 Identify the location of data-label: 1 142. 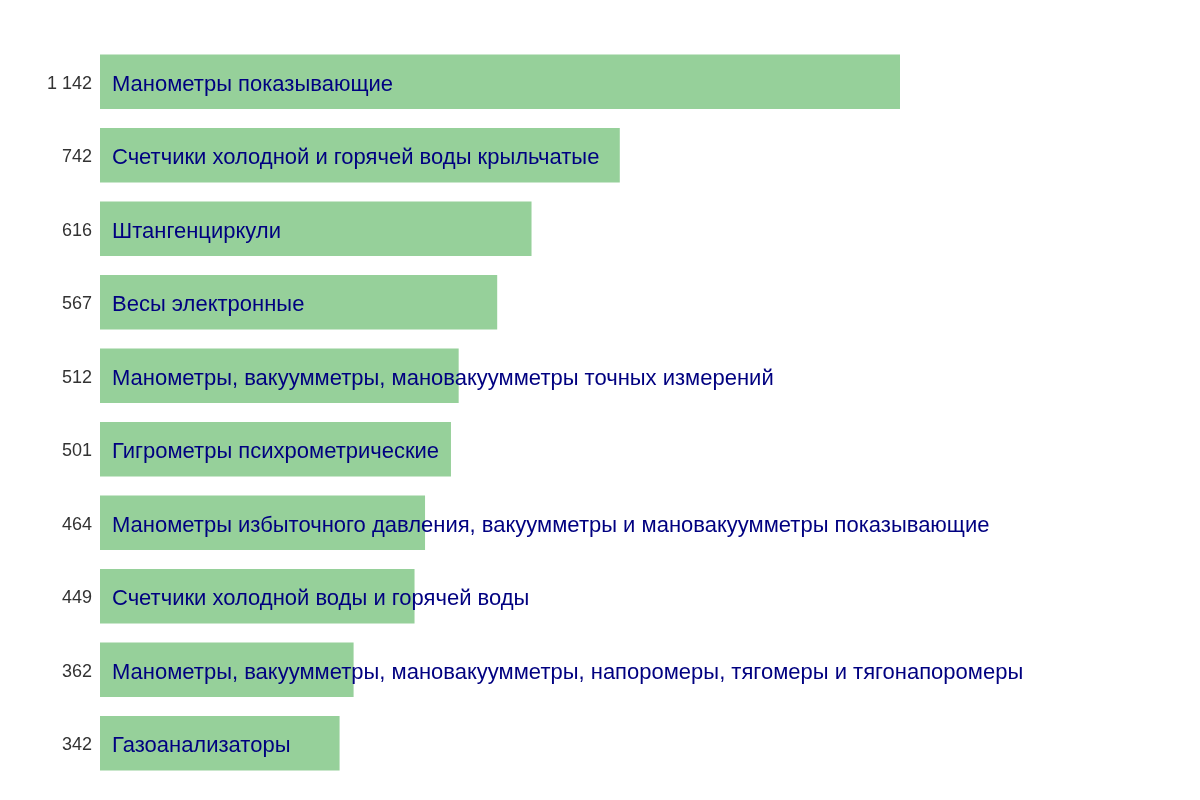
(69, 82).